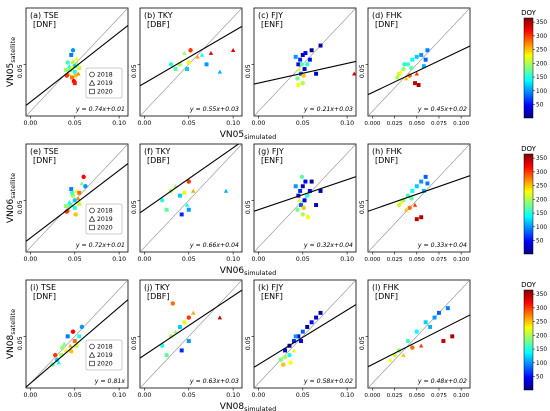  What do you see at coordinates (105, 211) in the screenshot?
I see `legend-label: 2018` at bounding box center [105, 211].